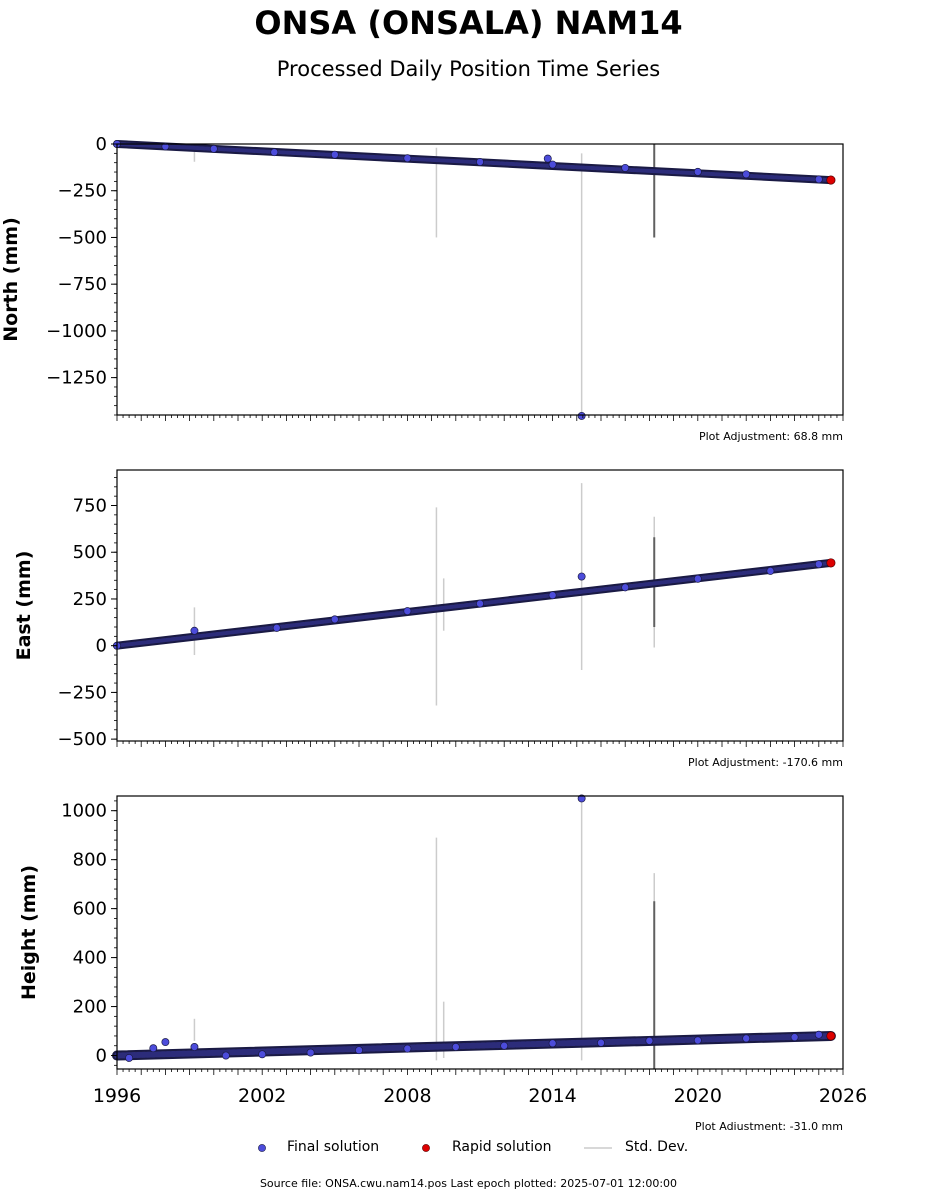 This screenshot has height=1200, width=937. I want to click on ytick-label-2-4: 200, so click(90, 1007).